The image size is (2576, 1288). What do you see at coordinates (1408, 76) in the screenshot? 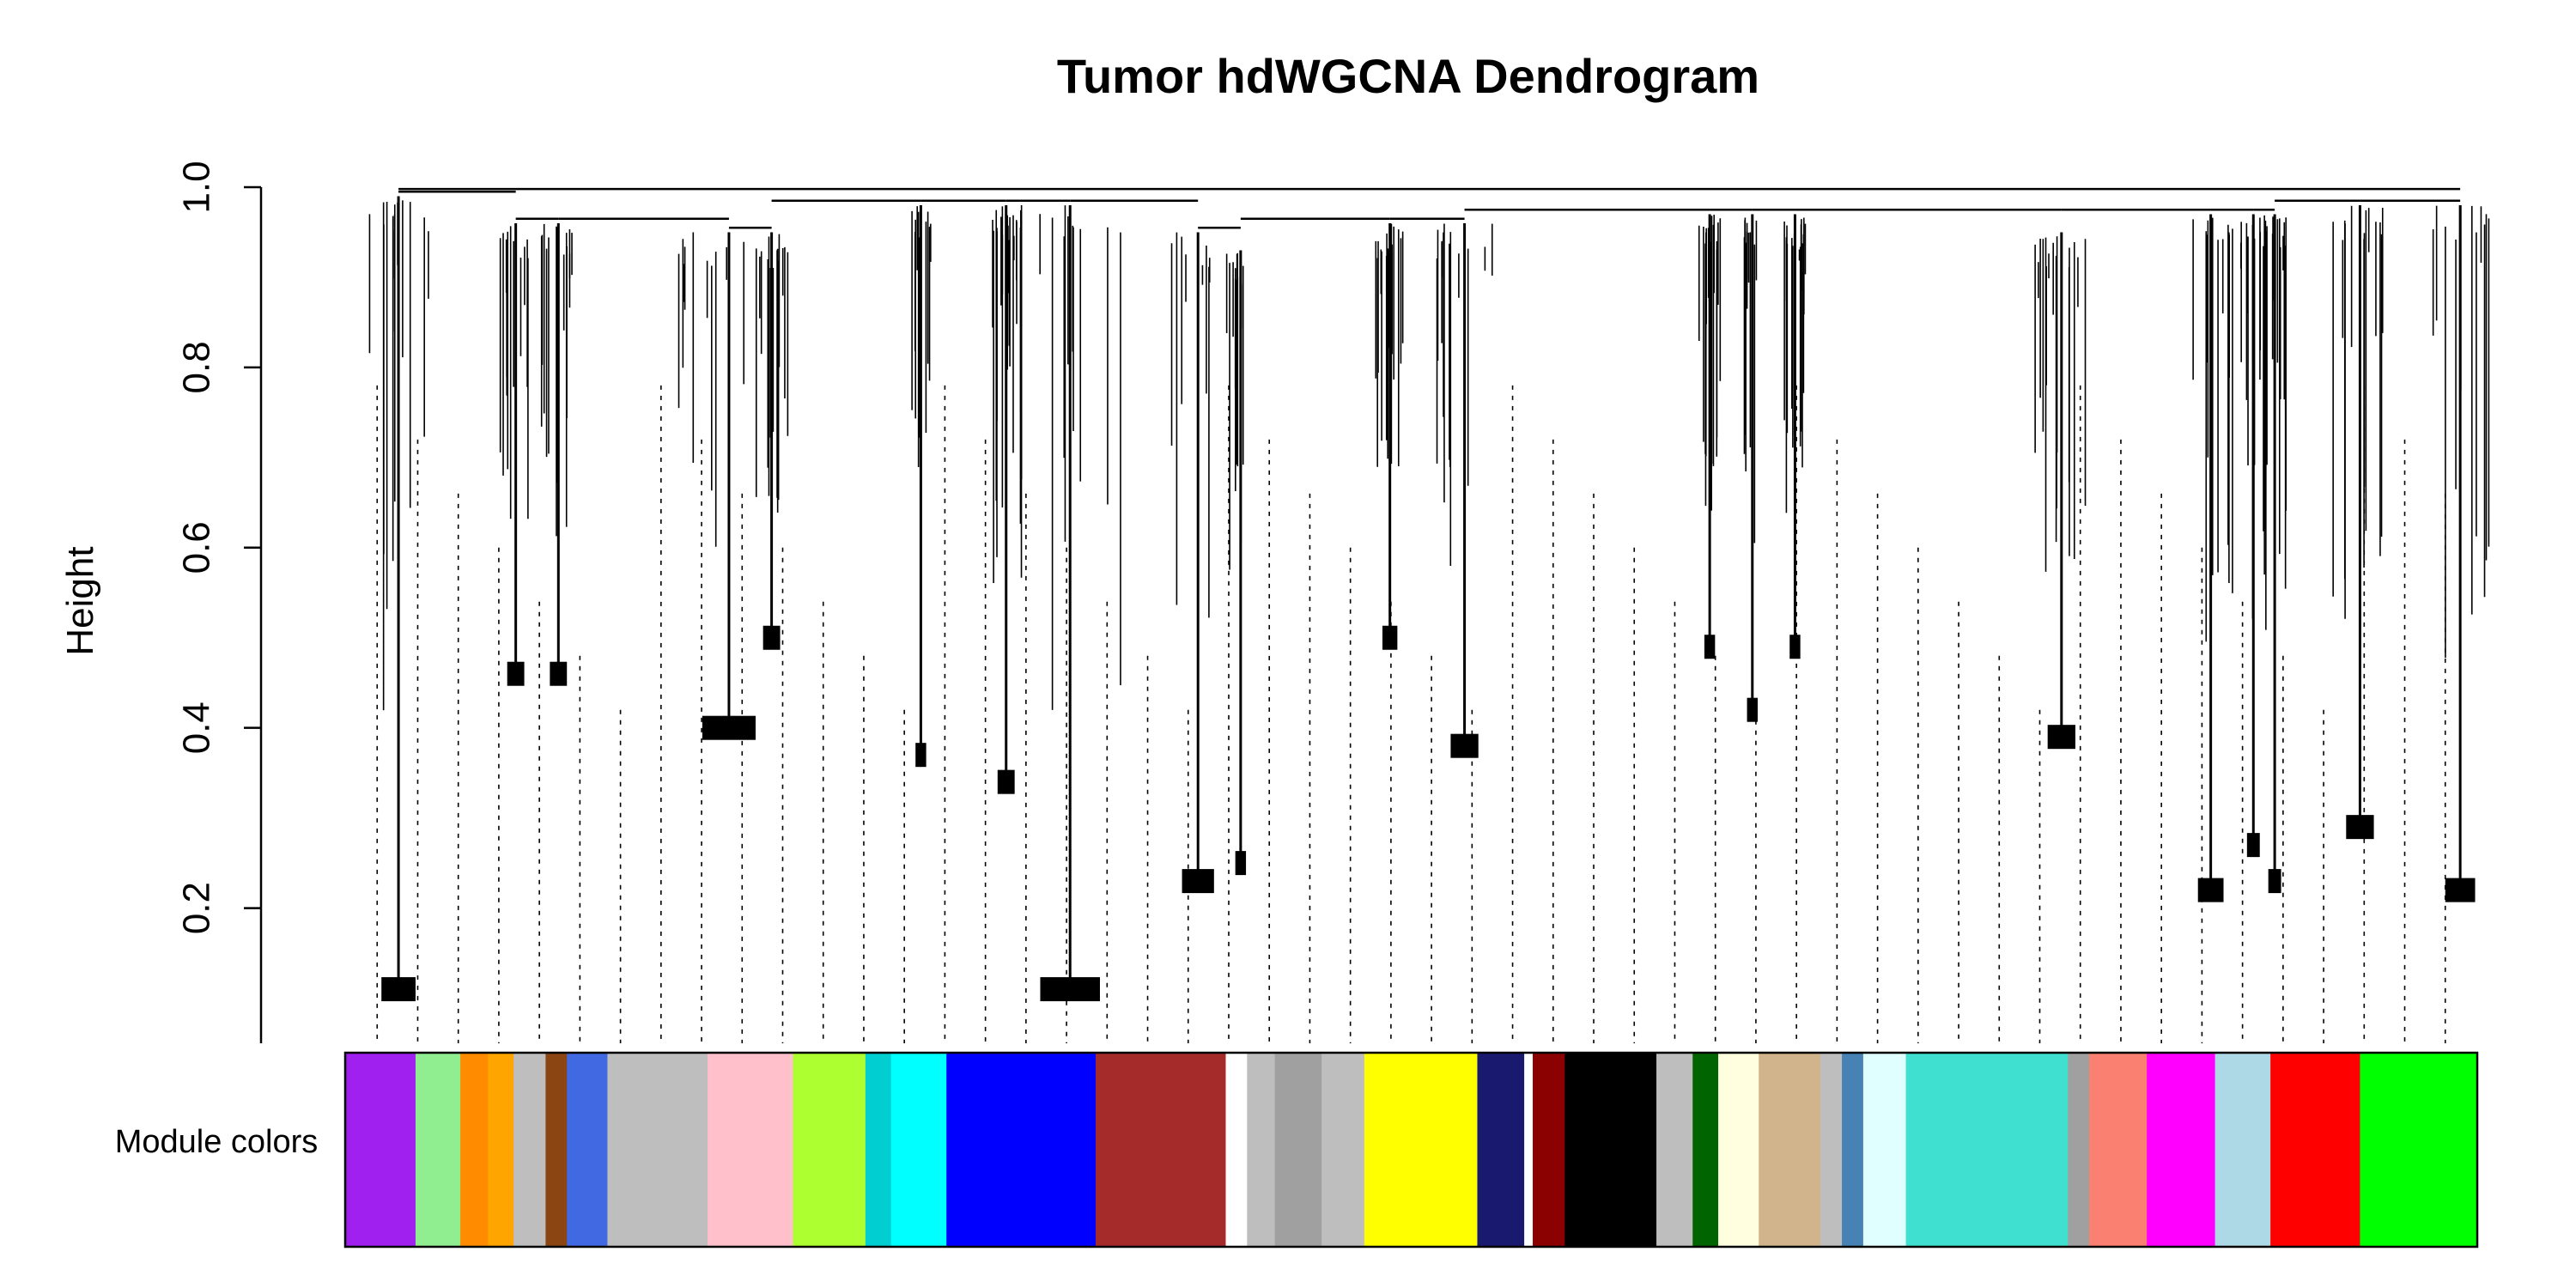
I see `chart-title: Tumor hdWGCNA Dendrogram` at bounding box center [1408, 76].